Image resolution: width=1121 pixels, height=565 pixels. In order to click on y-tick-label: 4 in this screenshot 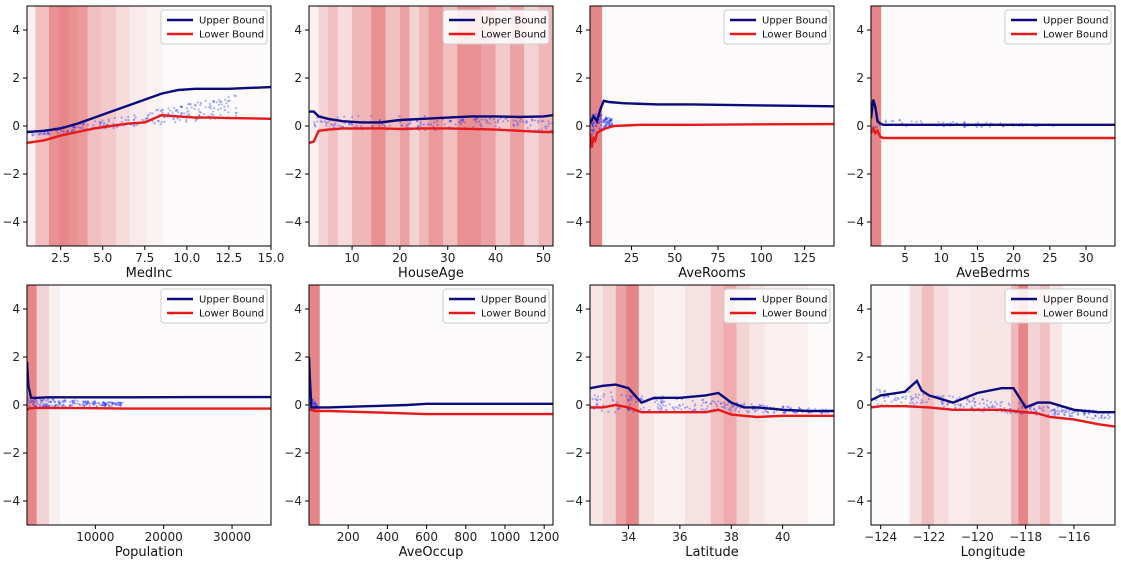, I will do `click(860, 309)`.